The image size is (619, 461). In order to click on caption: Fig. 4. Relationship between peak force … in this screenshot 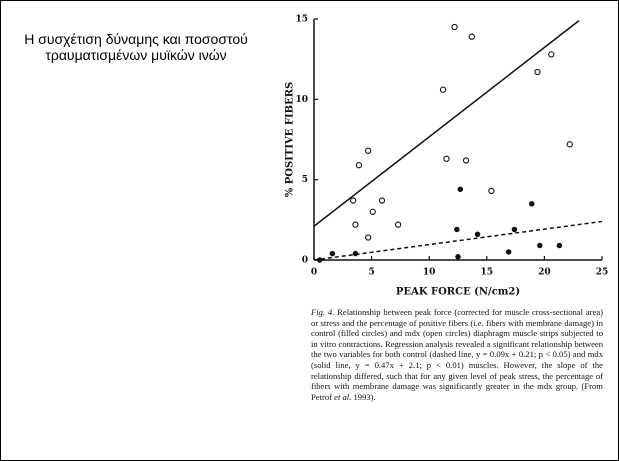, I will do `click(457, 354)`.